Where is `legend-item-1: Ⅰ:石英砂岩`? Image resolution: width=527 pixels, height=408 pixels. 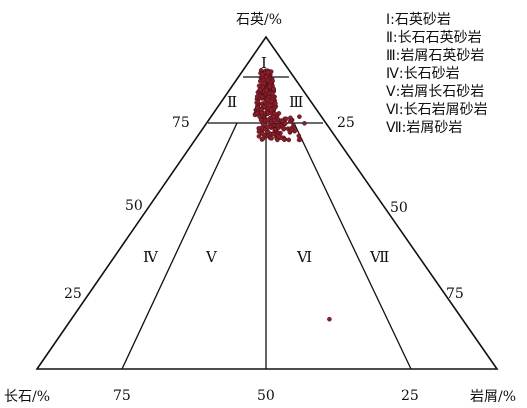 legend-item-1: Ⅰ:石英砂岩 is located at coordinates (418, 19).